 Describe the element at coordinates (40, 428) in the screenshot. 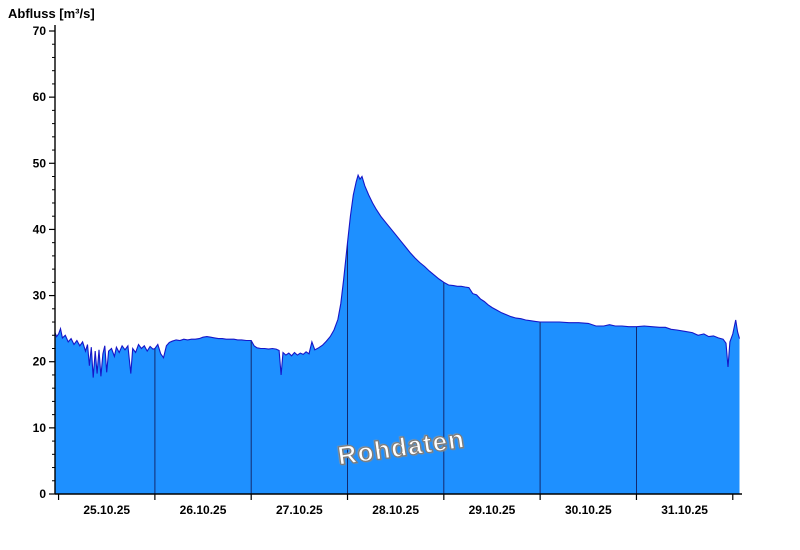

I see `y-tick-label: 10` at that location.